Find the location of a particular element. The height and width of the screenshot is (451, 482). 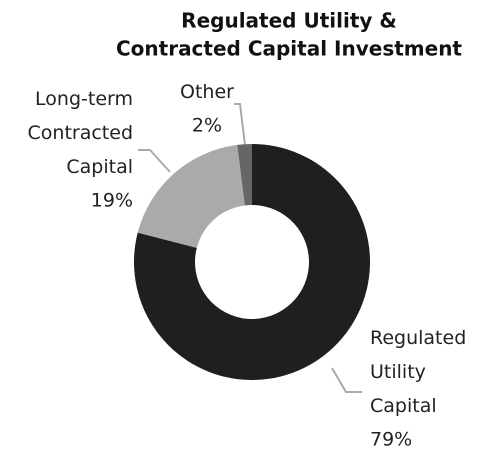

slice-value-label: 79% is located at coordinates (391, 440).